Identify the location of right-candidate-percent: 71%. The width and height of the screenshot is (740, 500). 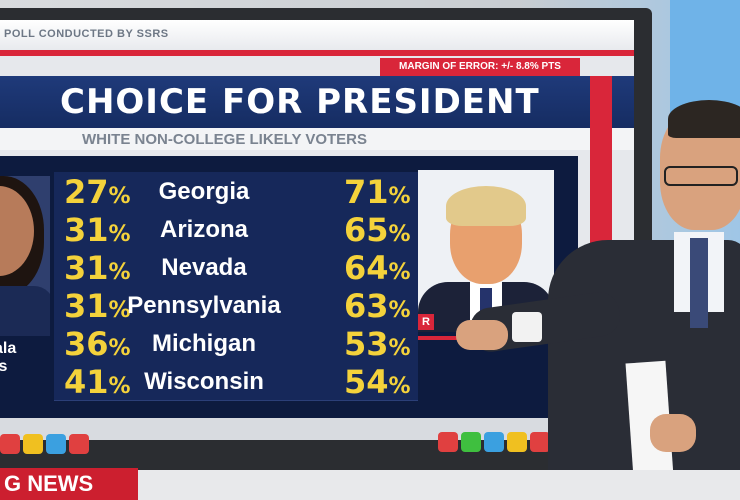
(377, 192).